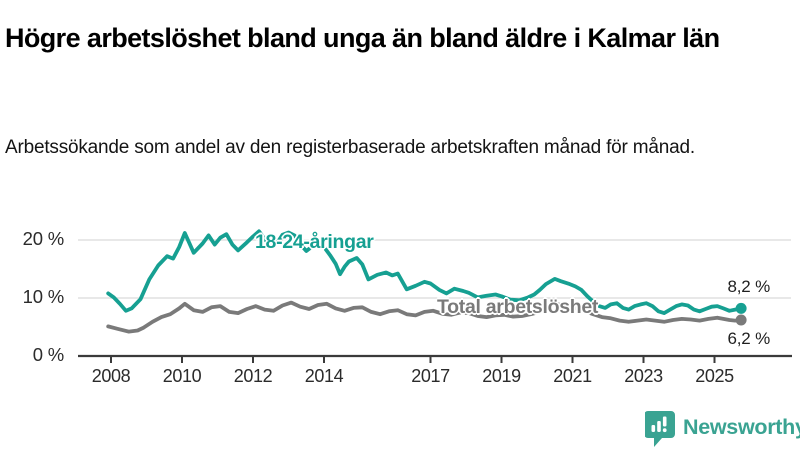 This screenshot has height=450, width=800. What do you see at coordinates (430, 376) in the screenshot?
I see `x-axis-label: 2017` at bounding box center [430, 376].